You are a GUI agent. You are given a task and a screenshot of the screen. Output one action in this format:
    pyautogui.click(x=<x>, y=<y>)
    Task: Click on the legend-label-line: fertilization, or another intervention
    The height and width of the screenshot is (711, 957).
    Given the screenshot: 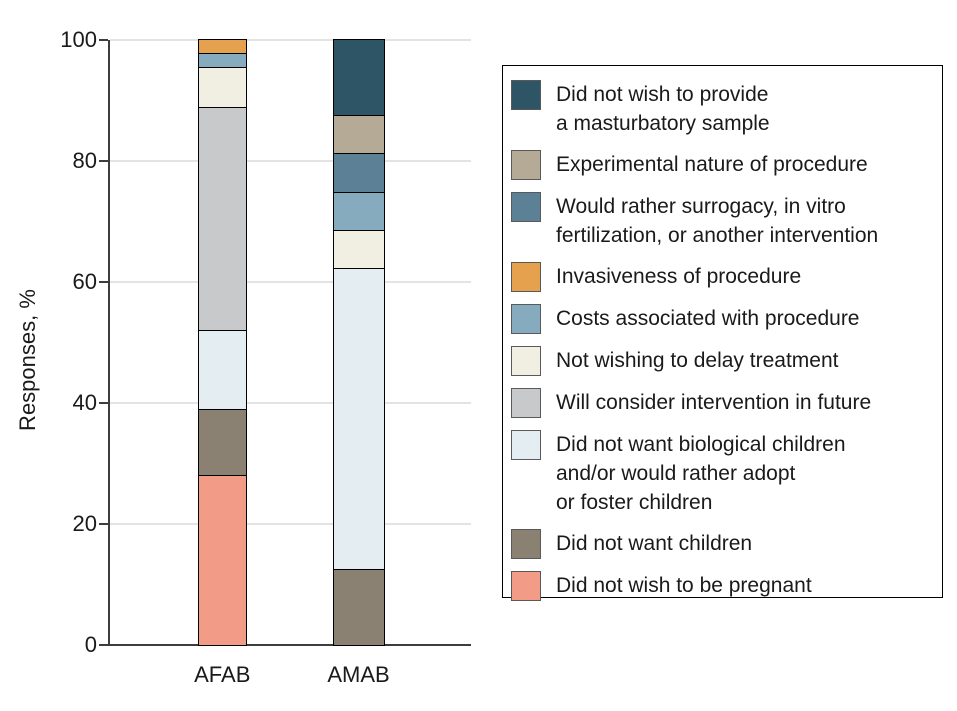 What is the action you would take?
    pyautogui.click(x=717, y=235)
    